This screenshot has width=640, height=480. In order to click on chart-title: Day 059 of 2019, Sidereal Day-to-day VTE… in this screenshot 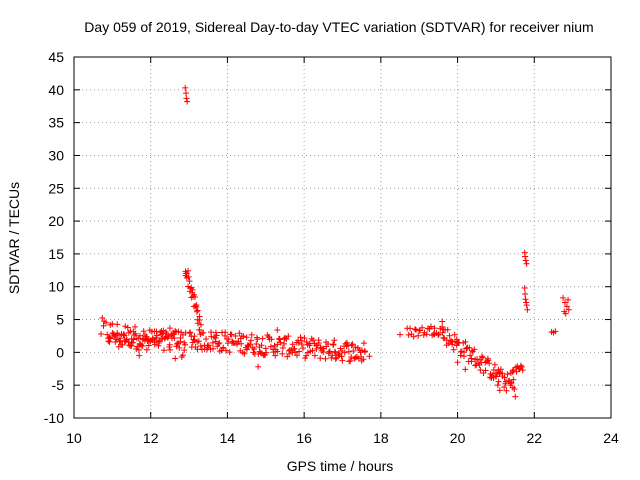, I will do `click(338, 27)`.